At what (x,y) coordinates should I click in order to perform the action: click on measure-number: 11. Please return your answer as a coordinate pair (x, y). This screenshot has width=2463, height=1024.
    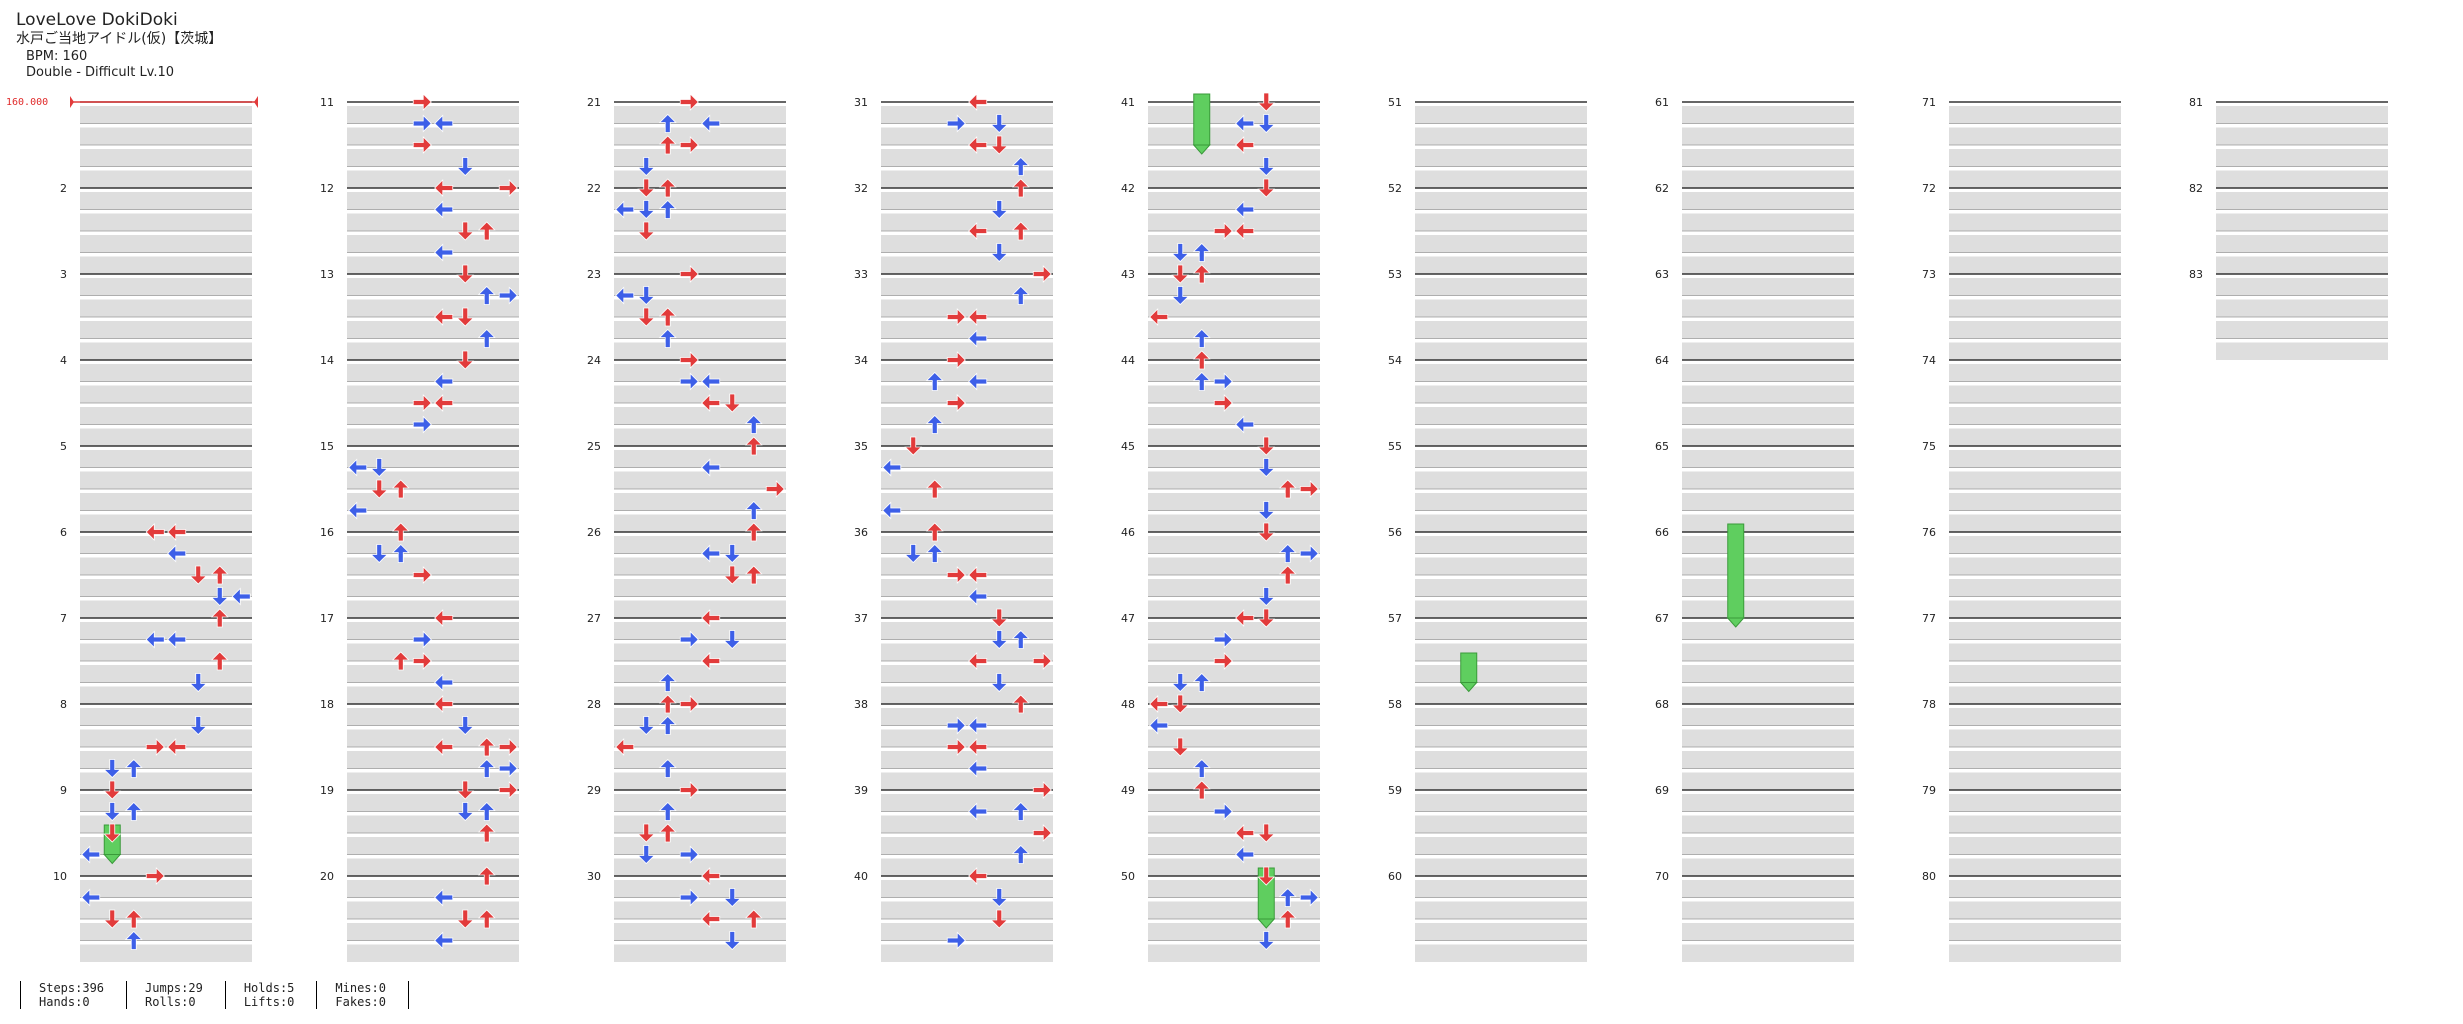
    Looking at the image, I should click on (327, 102).